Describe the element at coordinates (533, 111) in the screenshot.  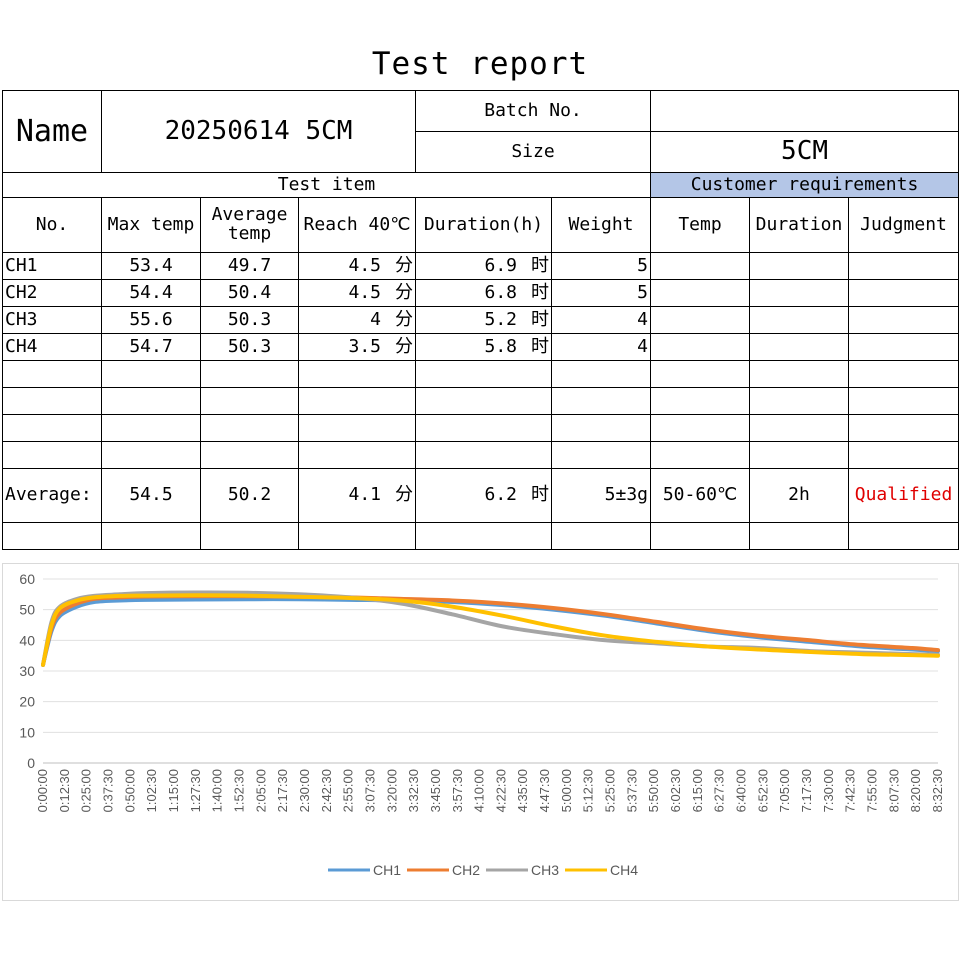
I see `batch-label: Batch No.` at that location.